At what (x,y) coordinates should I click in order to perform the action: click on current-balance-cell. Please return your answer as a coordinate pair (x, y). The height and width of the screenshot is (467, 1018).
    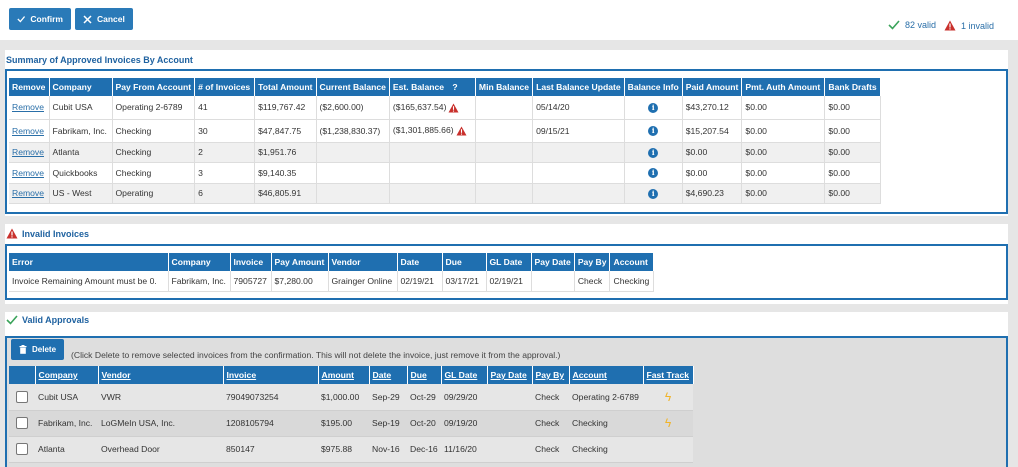
    Looking at the image, I should click on (353, 152).